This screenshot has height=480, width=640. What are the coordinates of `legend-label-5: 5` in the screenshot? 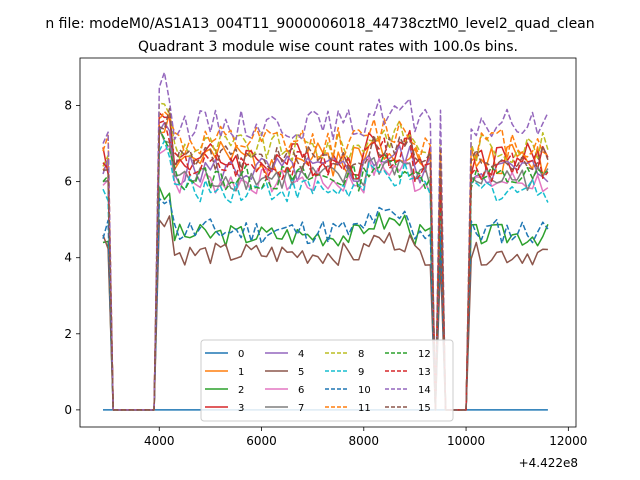 It's located at (301, 372).